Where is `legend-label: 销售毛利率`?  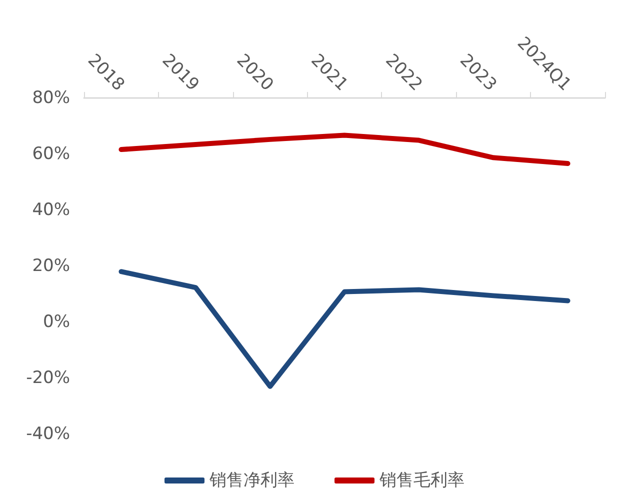 legend-label: 销售毛利率 is located at coordinates (421, 480).